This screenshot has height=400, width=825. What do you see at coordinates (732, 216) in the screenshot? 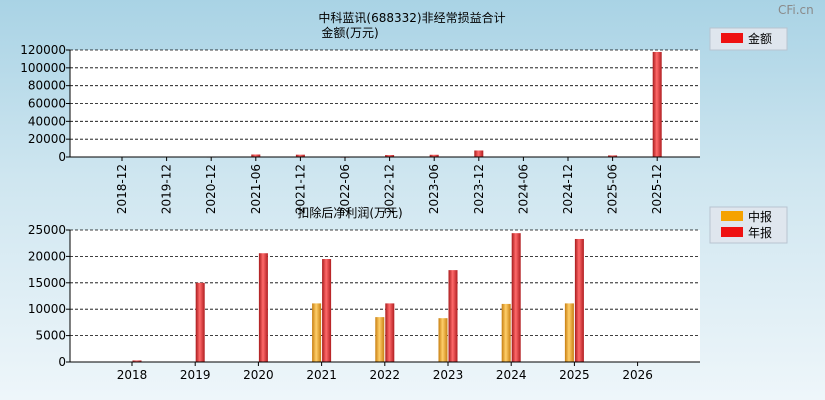
I see `chart2-legend-swatch-interim` at bounding box center [732, 216].